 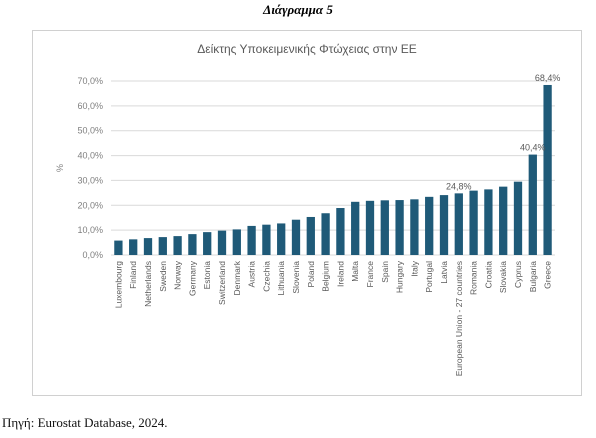 I want to click on bar-denmark, so click(x=236, y=242).